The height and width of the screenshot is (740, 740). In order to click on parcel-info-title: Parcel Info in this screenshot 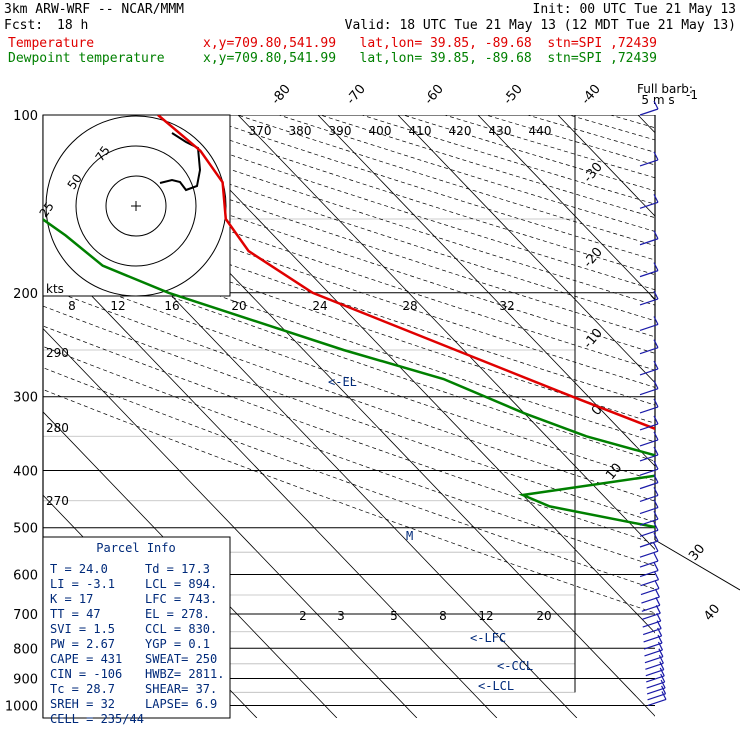, I will do `click(135, 548)`.